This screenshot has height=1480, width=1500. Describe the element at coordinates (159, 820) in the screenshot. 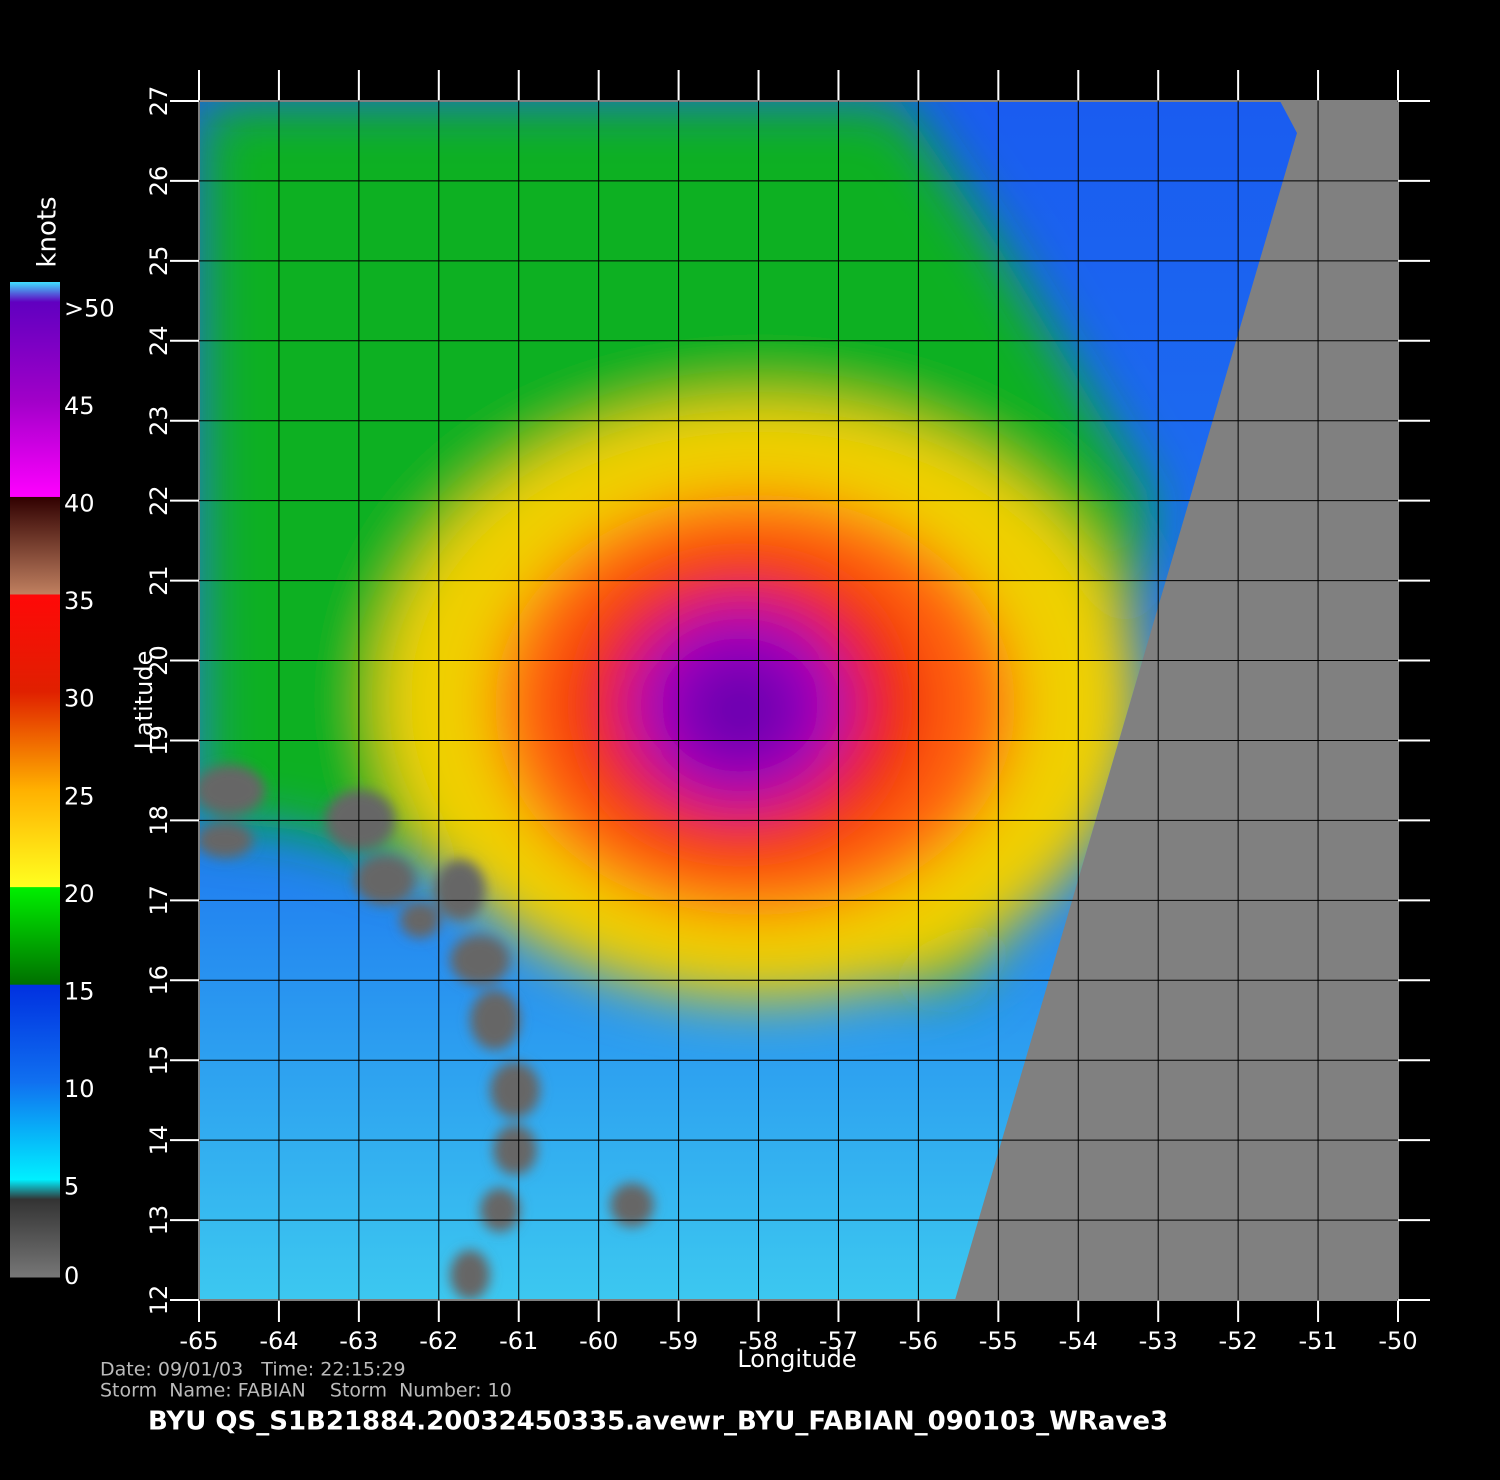

I see `y-tick-label: 18` at that location.